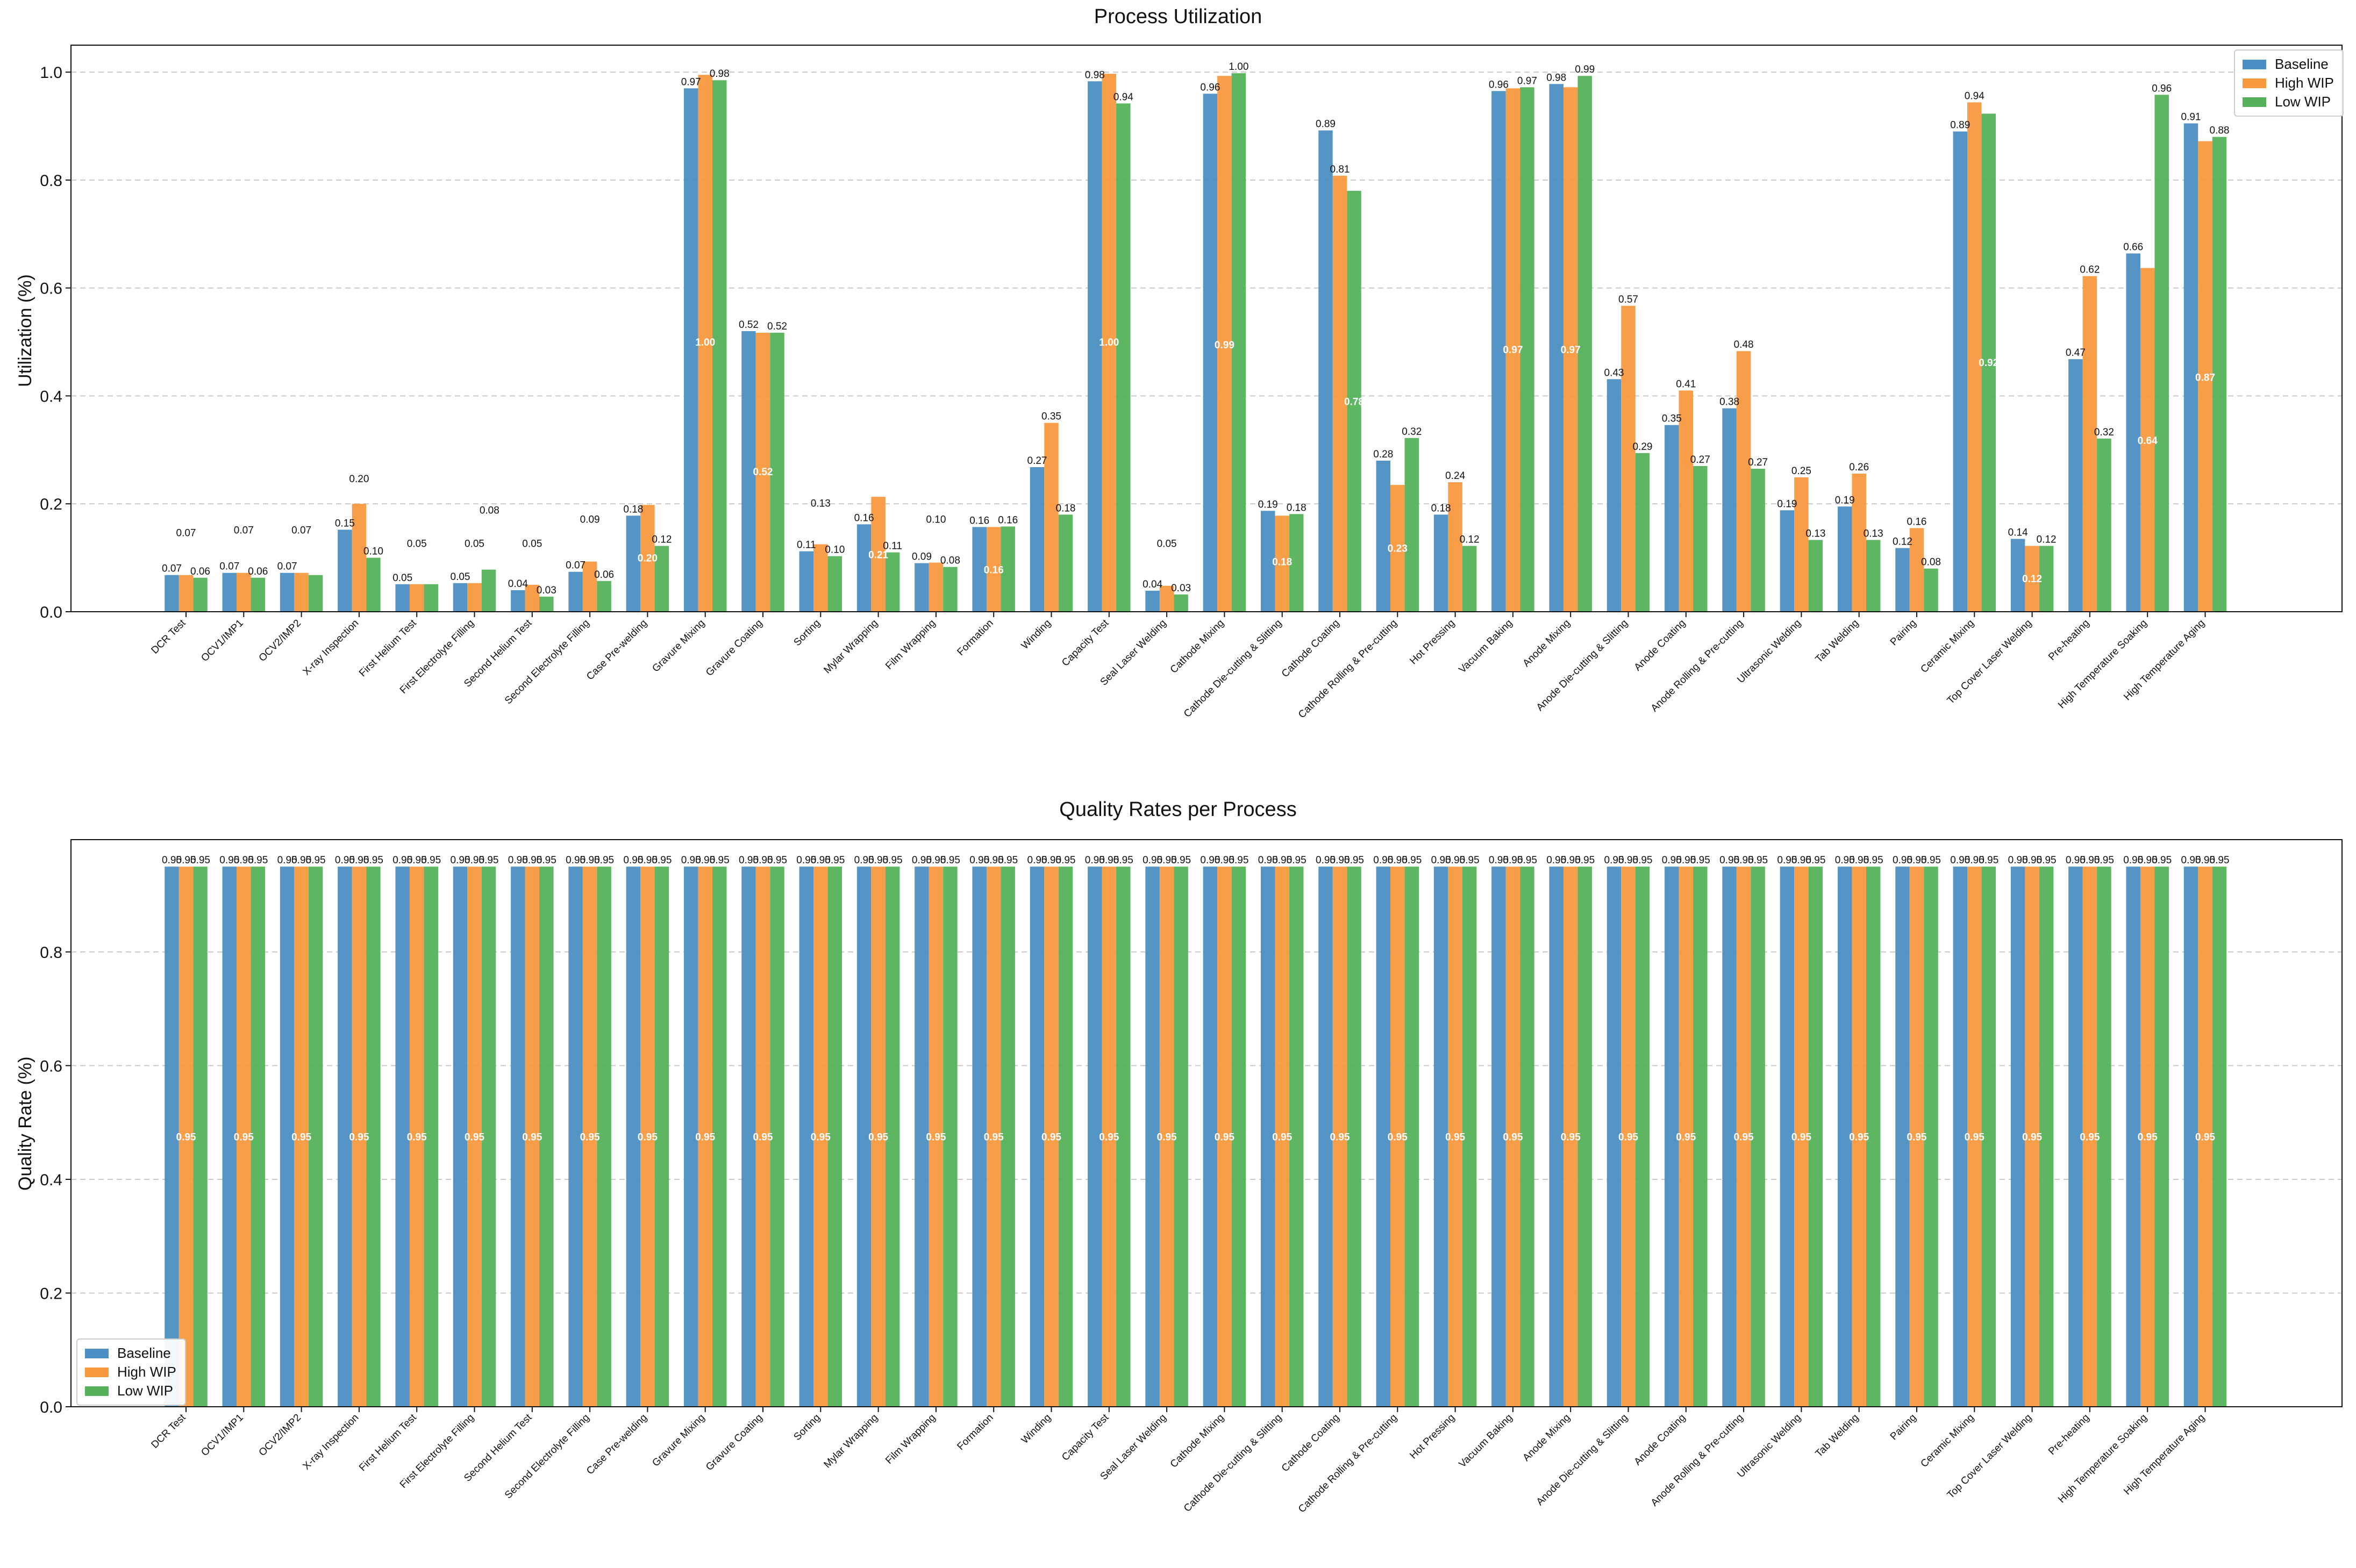  What do you see at coordinates (1582, 1460) in the screenshot?
I see `x-tick-label: Anode Die-cutting & Slitting` at bounding box center [1582, 1460].